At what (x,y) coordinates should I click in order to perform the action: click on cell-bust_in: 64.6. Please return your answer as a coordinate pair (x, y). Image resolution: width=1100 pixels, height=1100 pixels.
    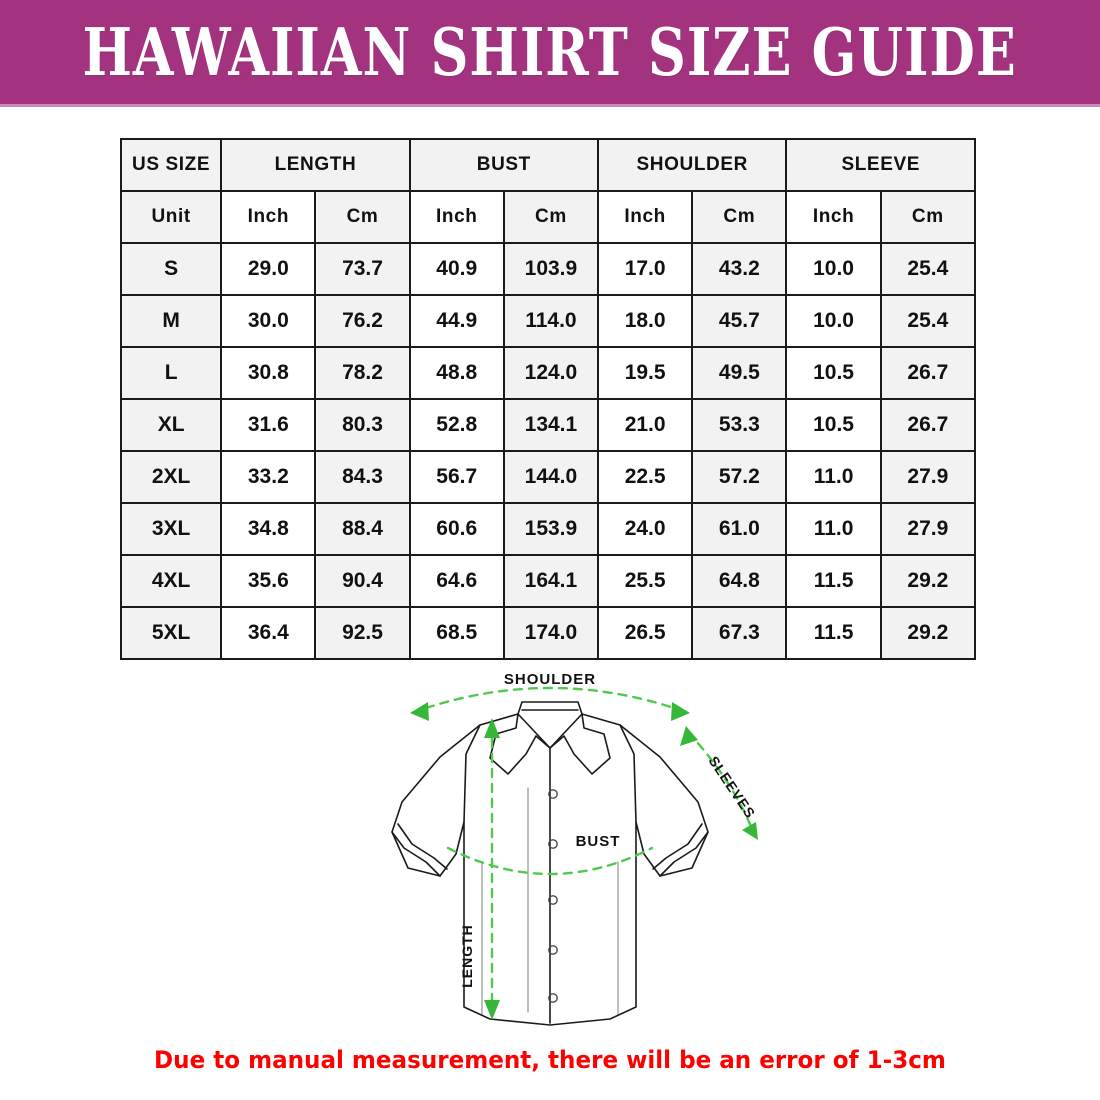
    Looking at the image, I should click on (456, 581).